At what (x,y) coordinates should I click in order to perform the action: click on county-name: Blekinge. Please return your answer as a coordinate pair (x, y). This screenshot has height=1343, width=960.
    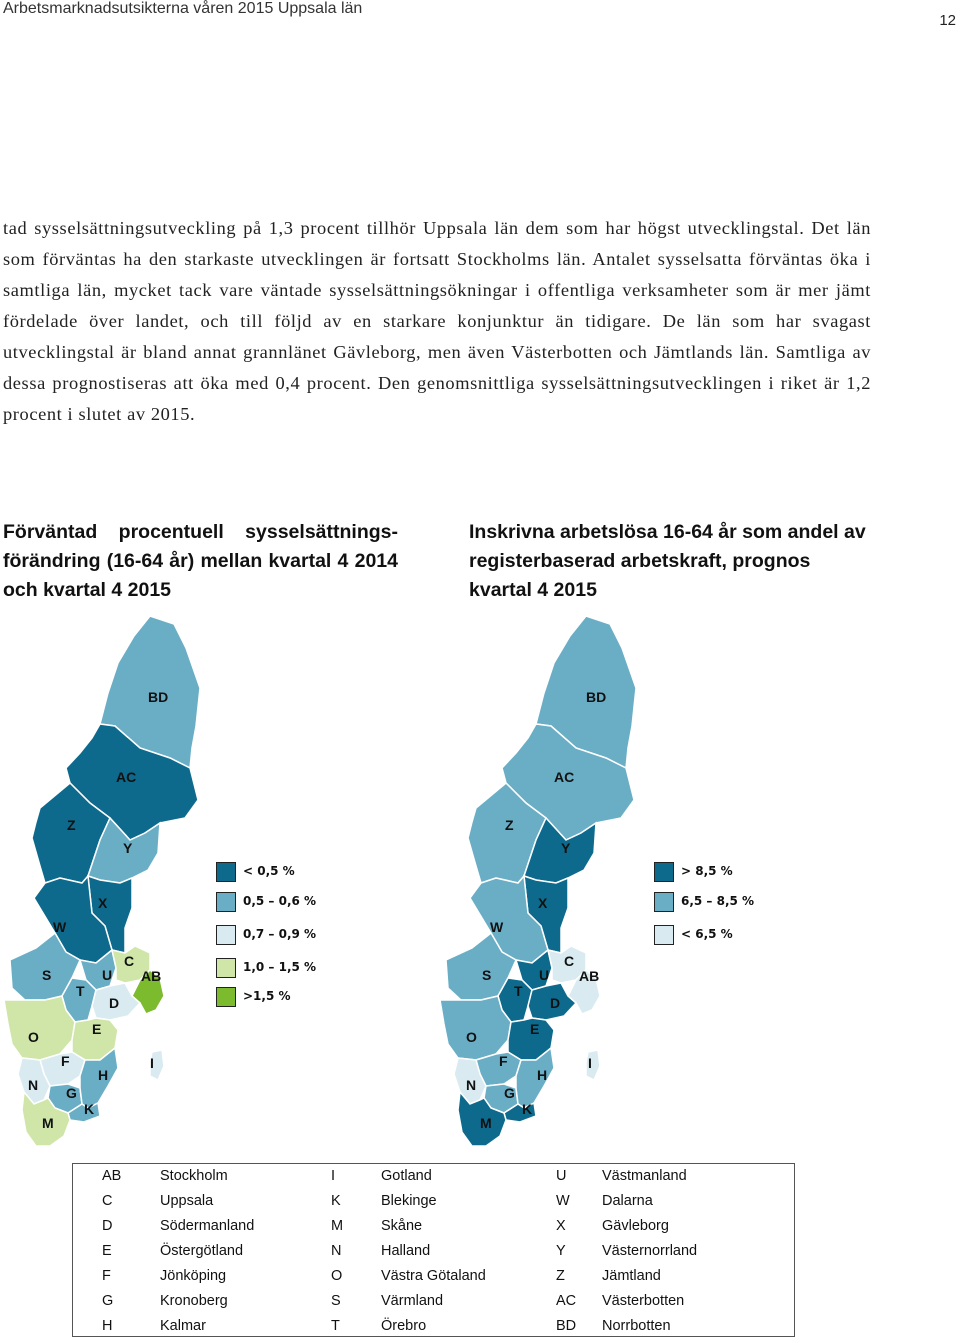
    Looking at the image, I should click on (409, 1201).